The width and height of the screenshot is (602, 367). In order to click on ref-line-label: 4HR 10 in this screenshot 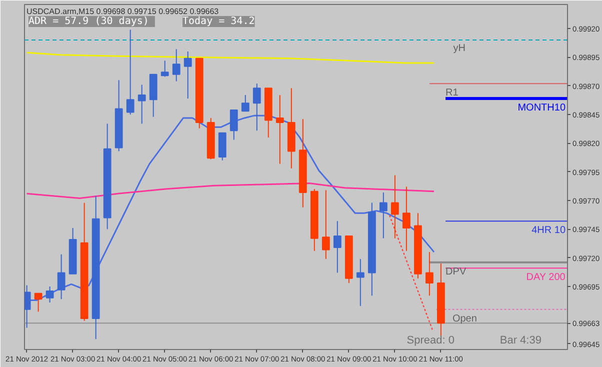, I will do `click(549, 230)`.